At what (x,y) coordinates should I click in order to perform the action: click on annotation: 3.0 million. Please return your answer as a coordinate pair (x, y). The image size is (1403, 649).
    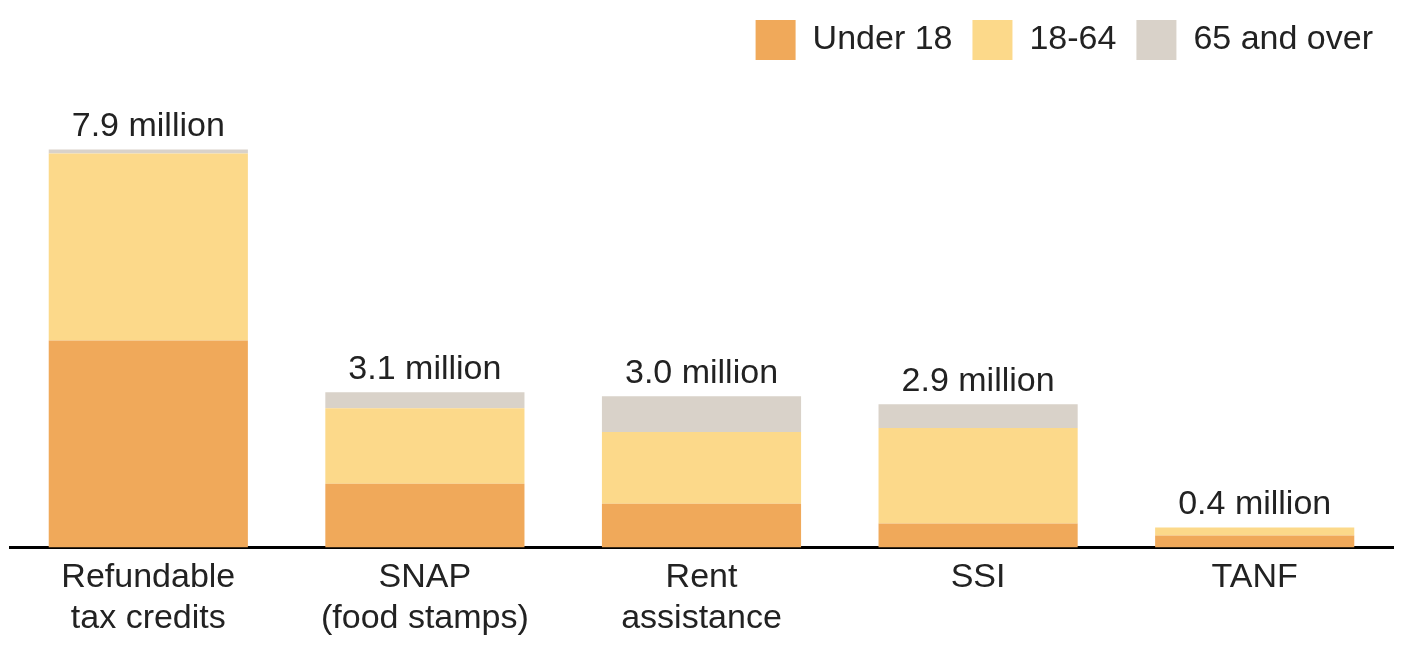
    Looking at the image, I should click on (701, 370).